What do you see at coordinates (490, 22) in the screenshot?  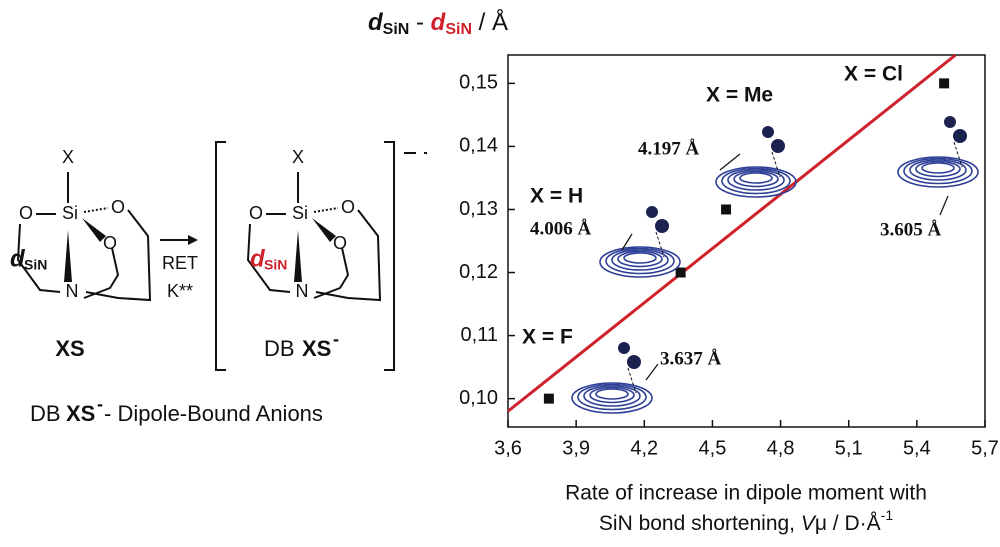 I see `y-title-part: / Å` at bounding box center [490, 22].